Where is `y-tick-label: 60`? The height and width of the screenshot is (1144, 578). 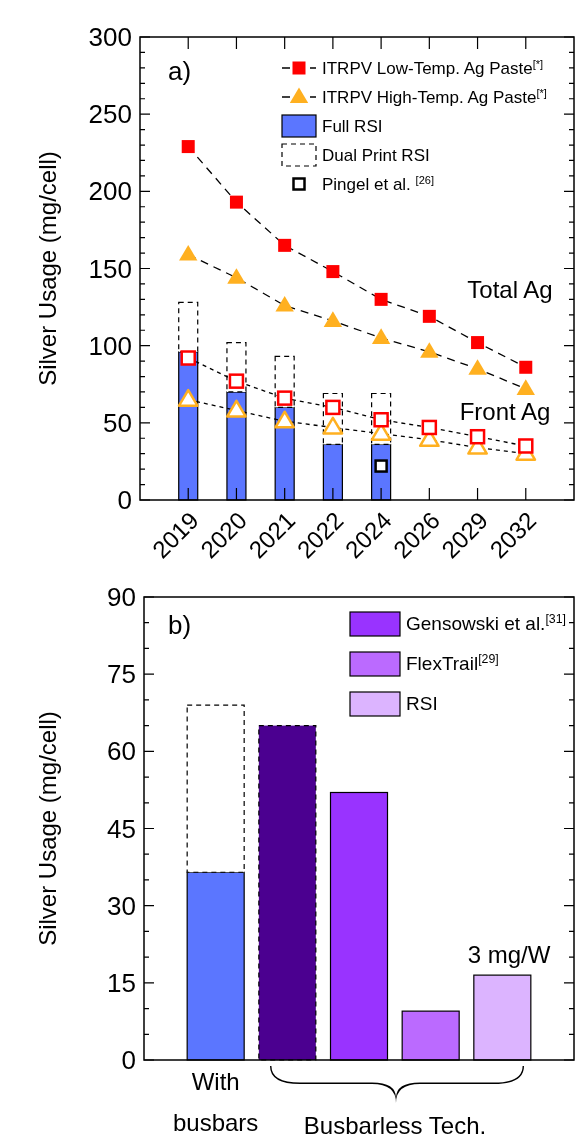
y-tick-label: 60 is located at coordinates (121, 751).